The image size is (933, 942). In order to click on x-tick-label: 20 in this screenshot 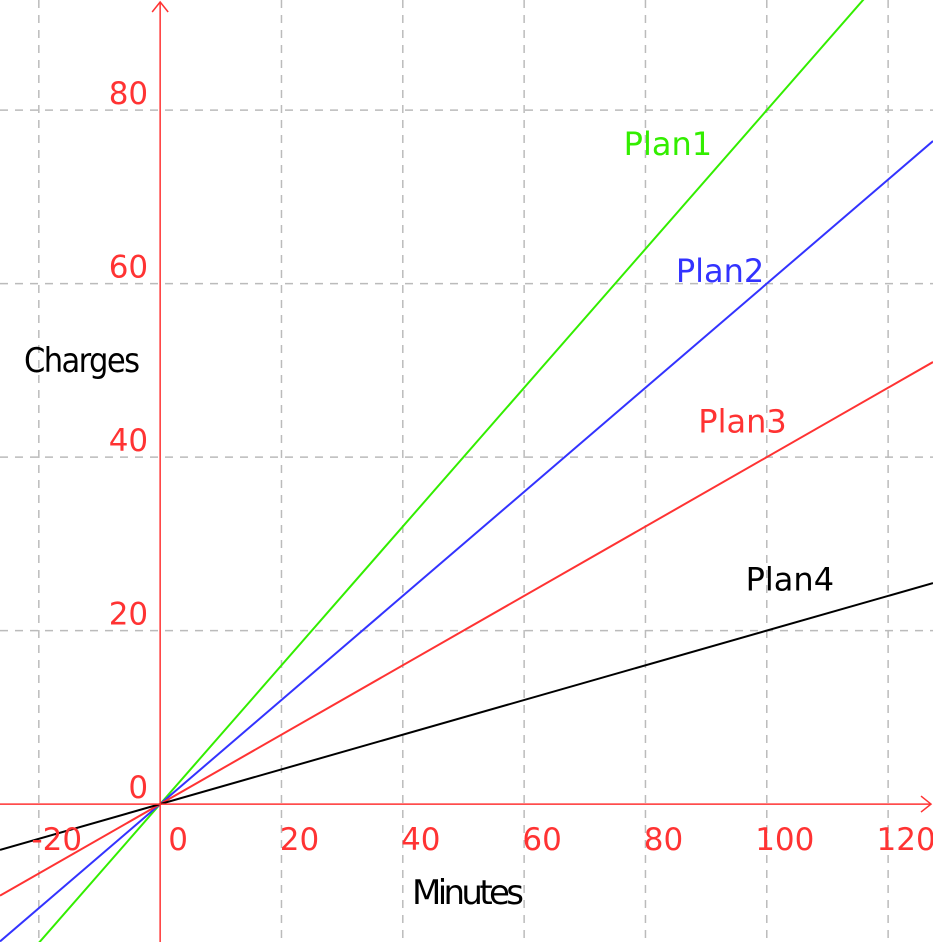, I will do `click(299, 840)`.